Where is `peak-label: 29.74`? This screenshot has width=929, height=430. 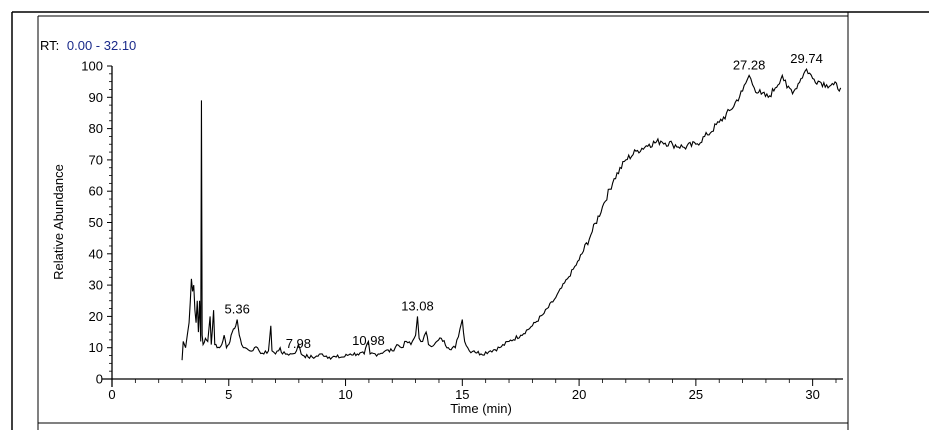 peak-label: 29.74 is located at coordinates (806, 58).